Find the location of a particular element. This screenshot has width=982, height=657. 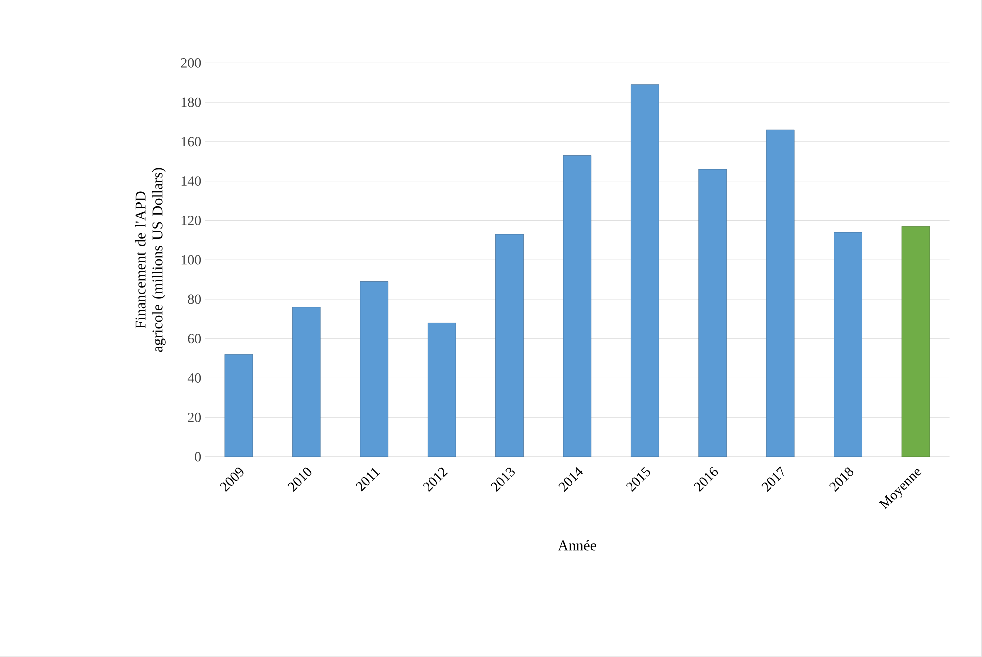

x-tick-label: 2011 is located at coordinates (368, 480).